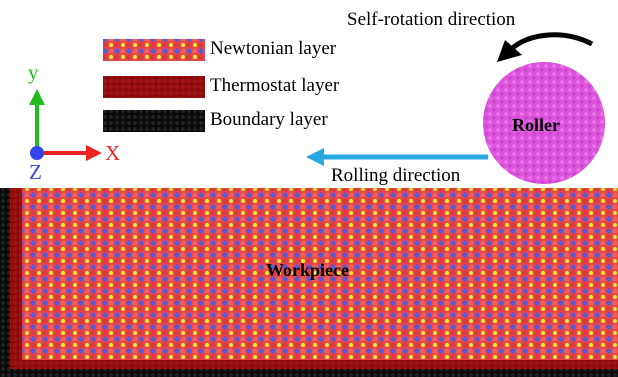 The image size is (618, 377). I want to click on rolling-direction-caption: Rolling direction, so click(396, 175).